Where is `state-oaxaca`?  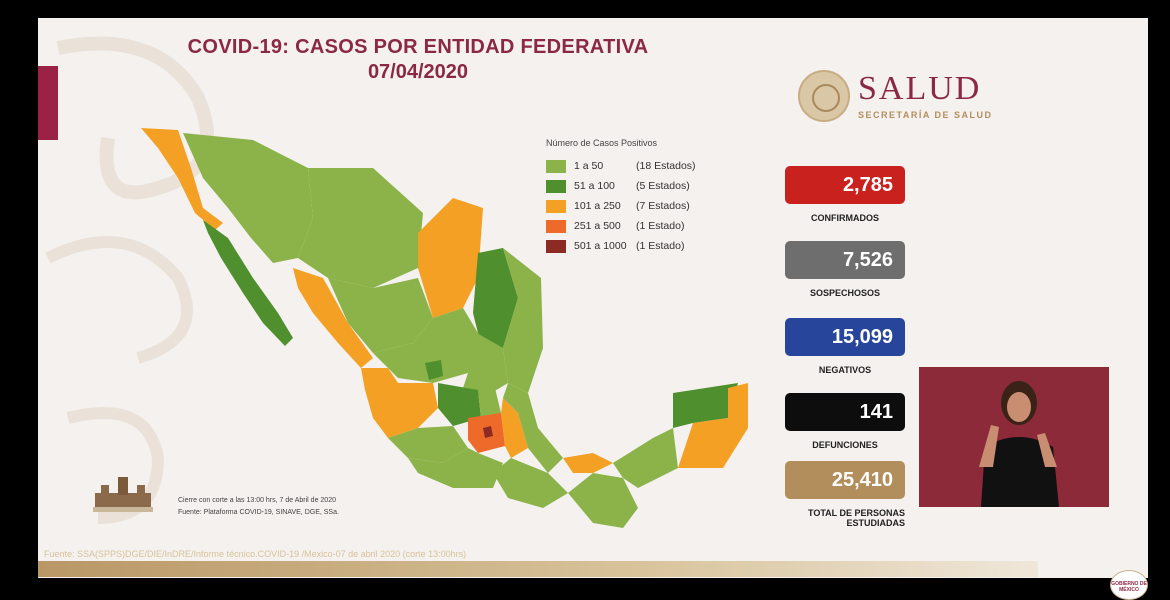 state-oaxaca is located at coordinates (530, 483).